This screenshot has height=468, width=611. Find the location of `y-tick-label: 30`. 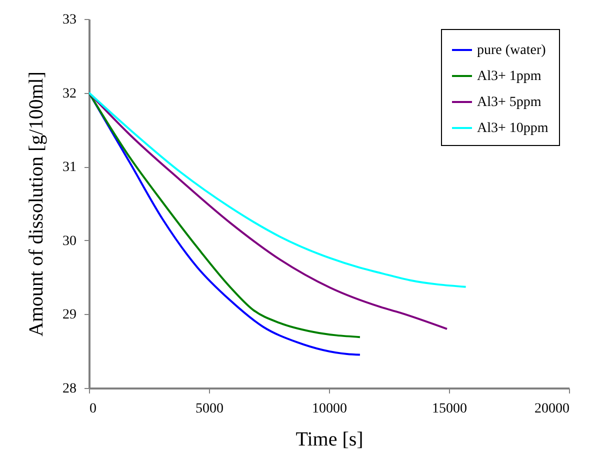

y-tick-label: 30 is located at coordinates (69, 241).